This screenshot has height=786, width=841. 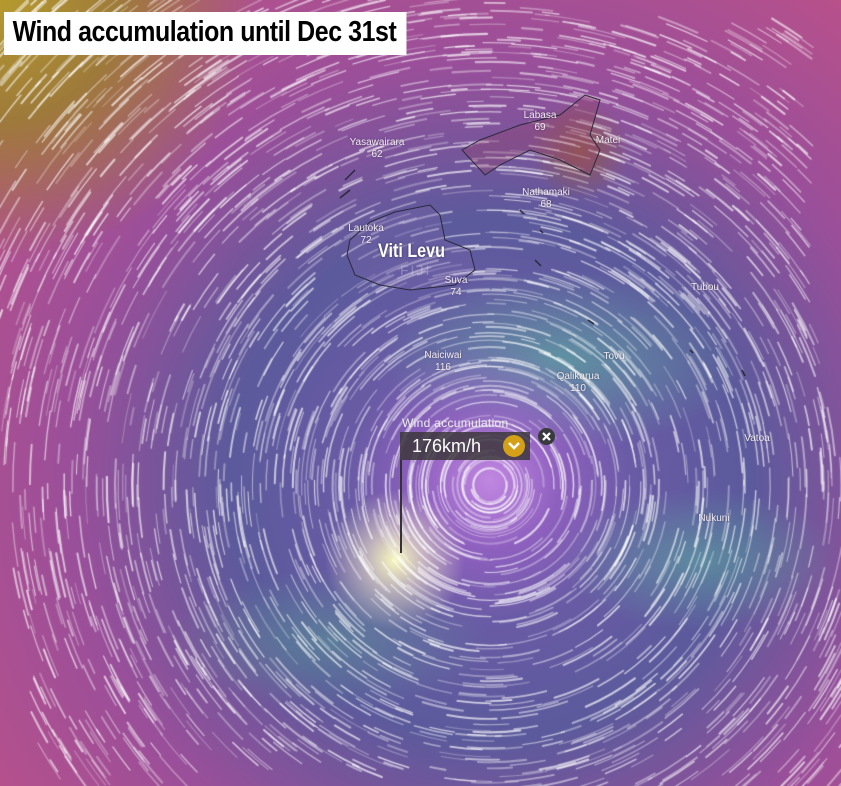 I want to click on city-label: Naiciwai 116, so click(x=442, y=362).